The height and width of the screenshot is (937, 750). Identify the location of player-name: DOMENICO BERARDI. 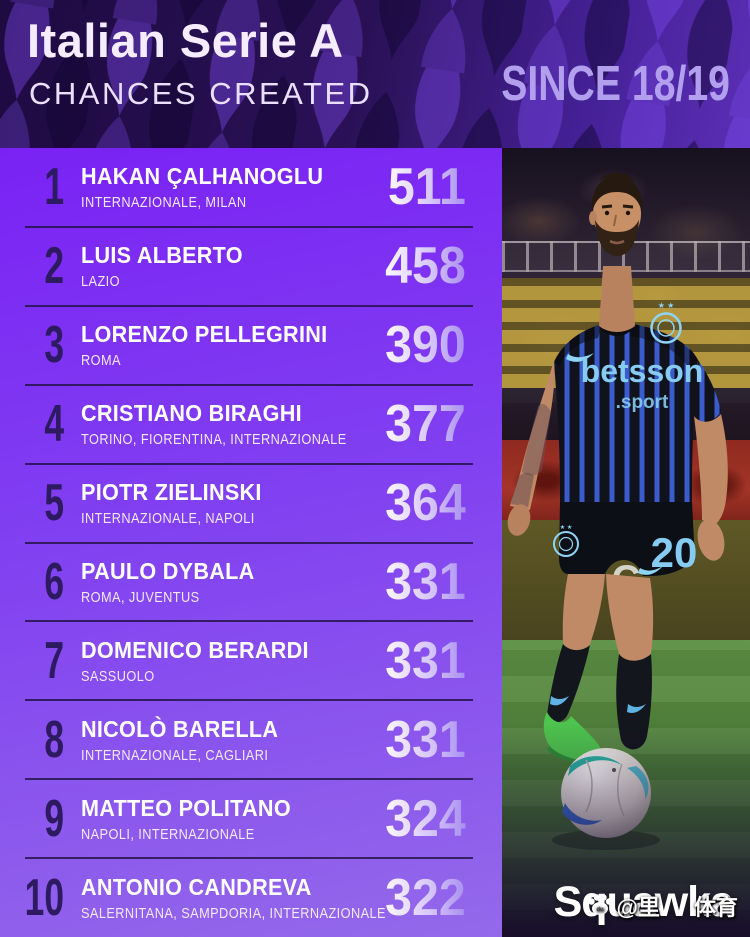
(195, 649).